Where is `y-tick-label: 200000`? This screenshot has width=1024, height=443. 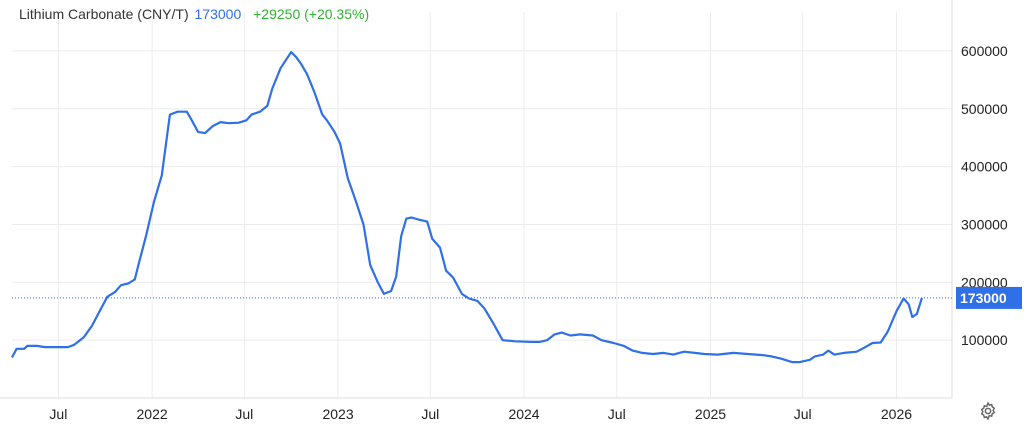
y-tick-label: 200000 is located at coordinates (984, 282).